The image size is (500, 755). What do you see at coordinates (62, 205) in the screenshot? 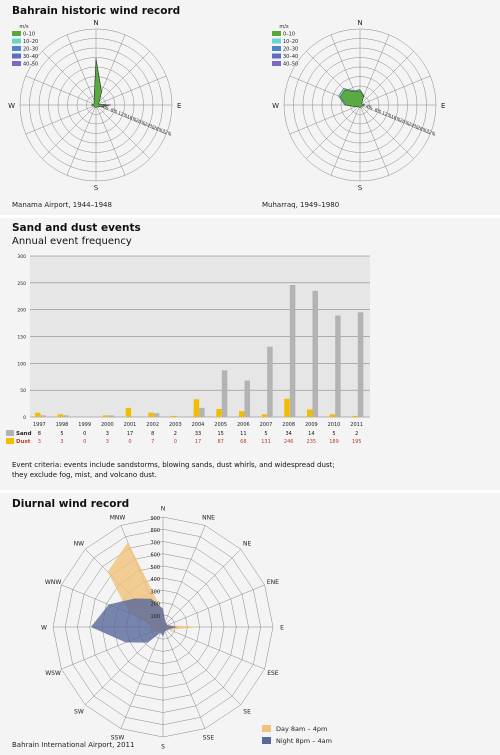
I see `rose-caption-manama: Manama Airport, 1944–1948` at bounding box center [62, 205].